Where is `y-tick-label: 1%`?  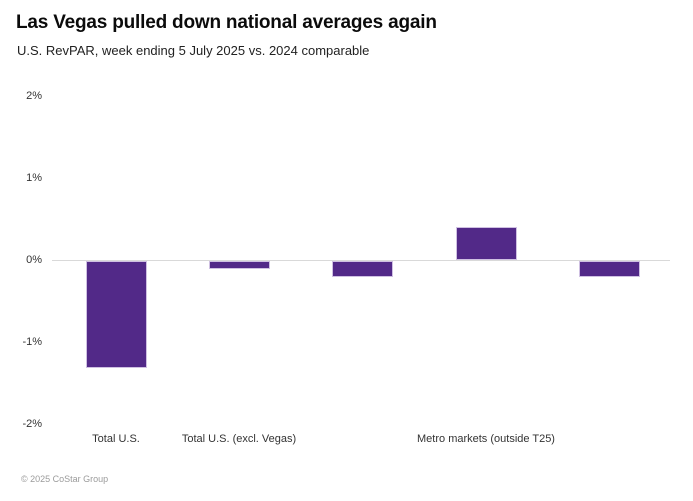
y-tick-label: 1% is located at coordinates (34, 178).